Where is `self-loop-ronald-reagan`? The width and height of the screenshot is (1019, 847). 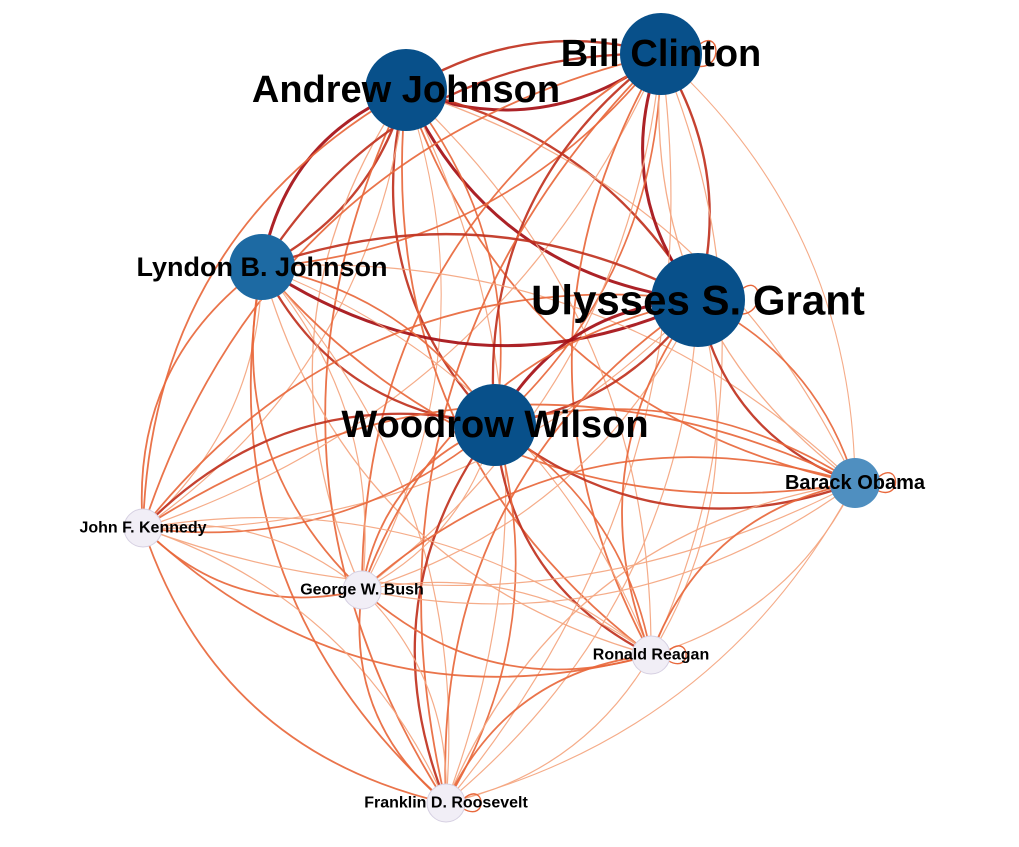 self-loop-ronald-reagan is located at coordinates (677, 655).